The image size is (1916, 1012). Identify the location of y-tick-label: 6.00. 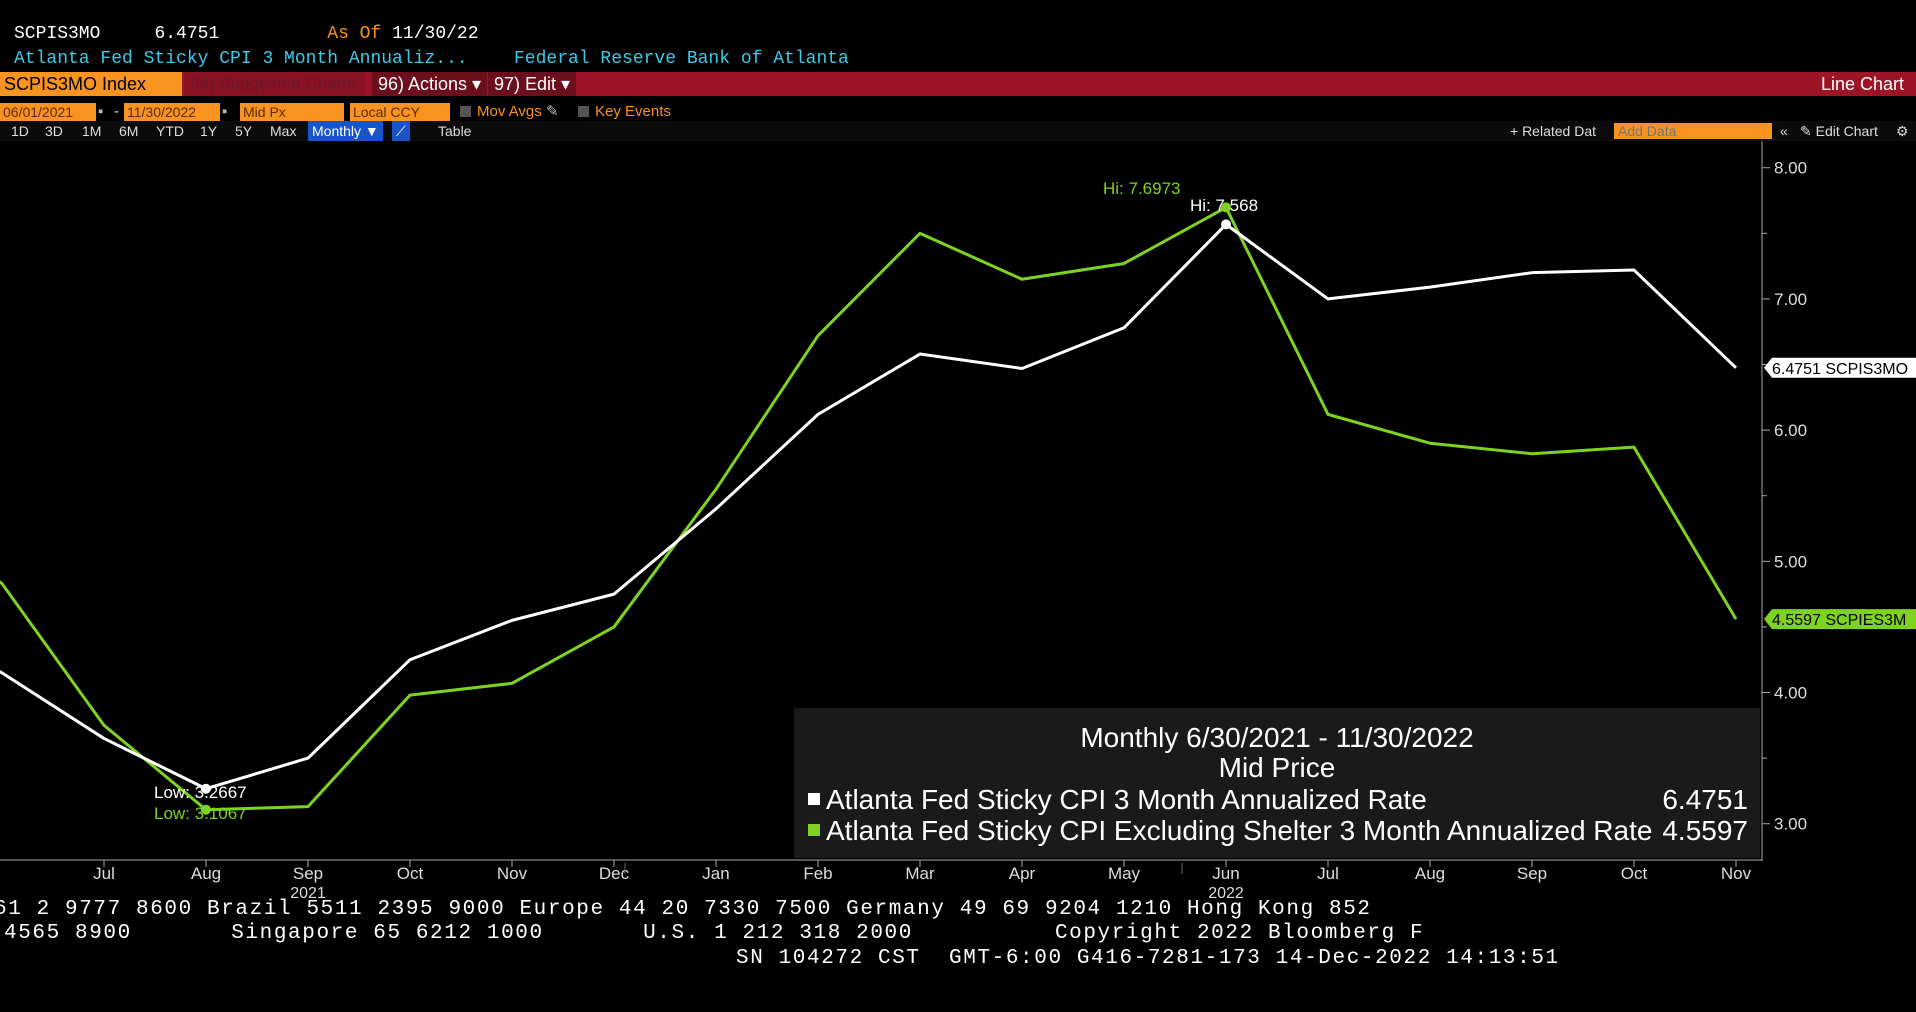
(1790, 430).